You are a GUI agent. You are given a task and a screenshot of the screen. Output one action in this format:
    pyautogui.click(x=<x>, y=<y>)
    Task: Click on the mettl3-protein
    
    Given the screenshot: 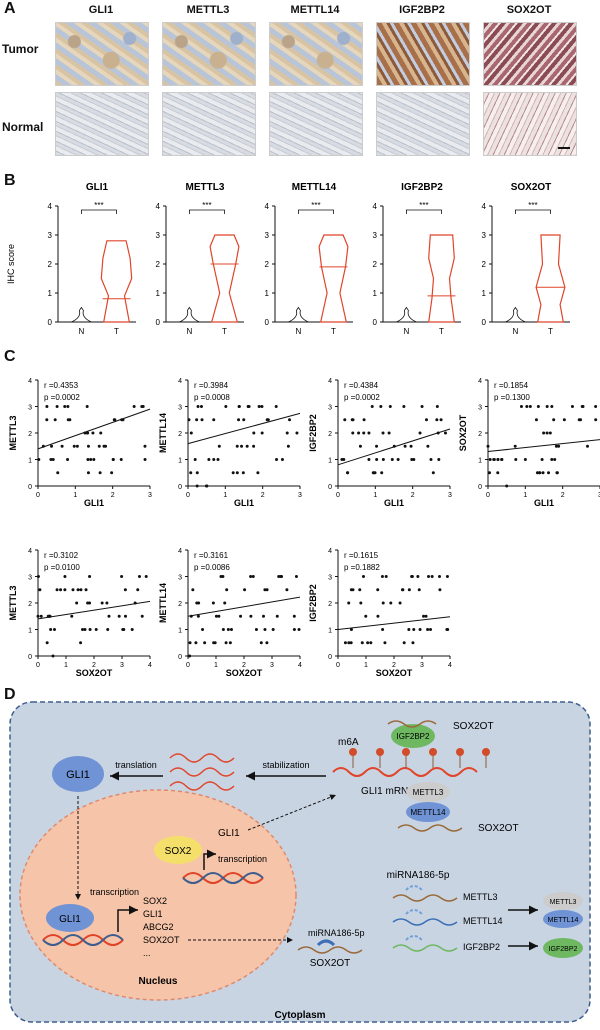 What is the action you would take?
    pyautogui.click(x=428, y=792)
    